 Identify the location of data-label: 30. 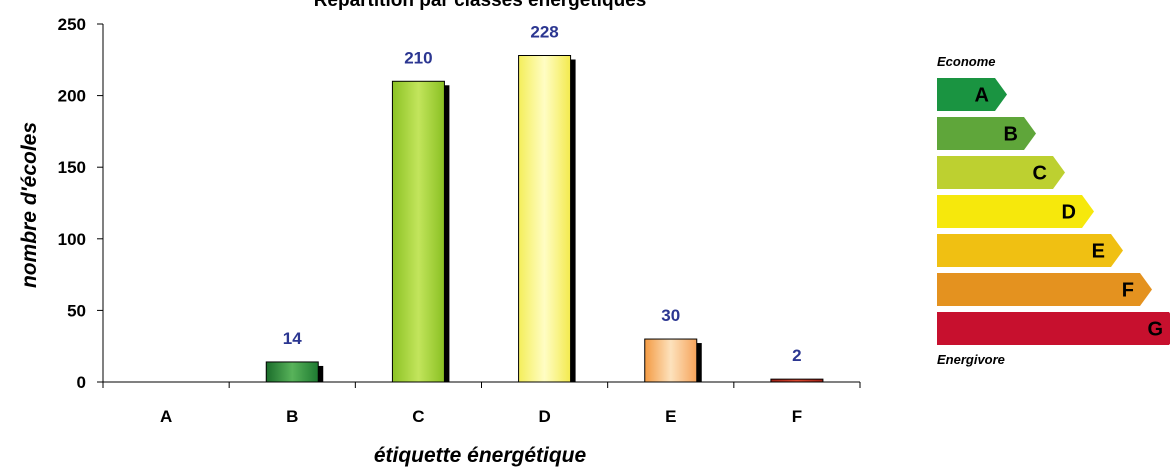
(670, 315).